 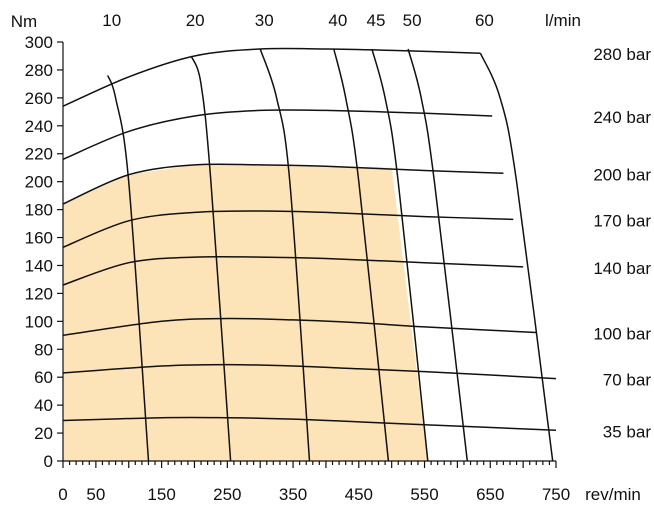 What do you see at coordinates (484, 20) in the screenshot?
I see `flow-tick-label: 60` at bounding box center [484, 20].